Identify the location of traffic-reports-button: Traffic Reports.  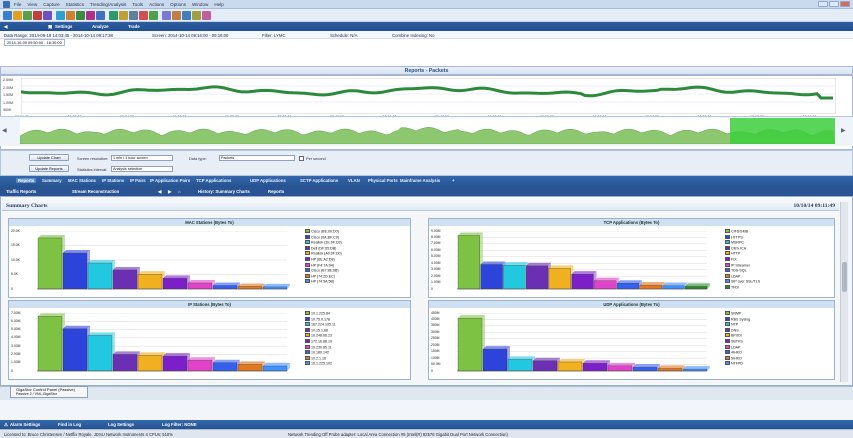
(21, 191).